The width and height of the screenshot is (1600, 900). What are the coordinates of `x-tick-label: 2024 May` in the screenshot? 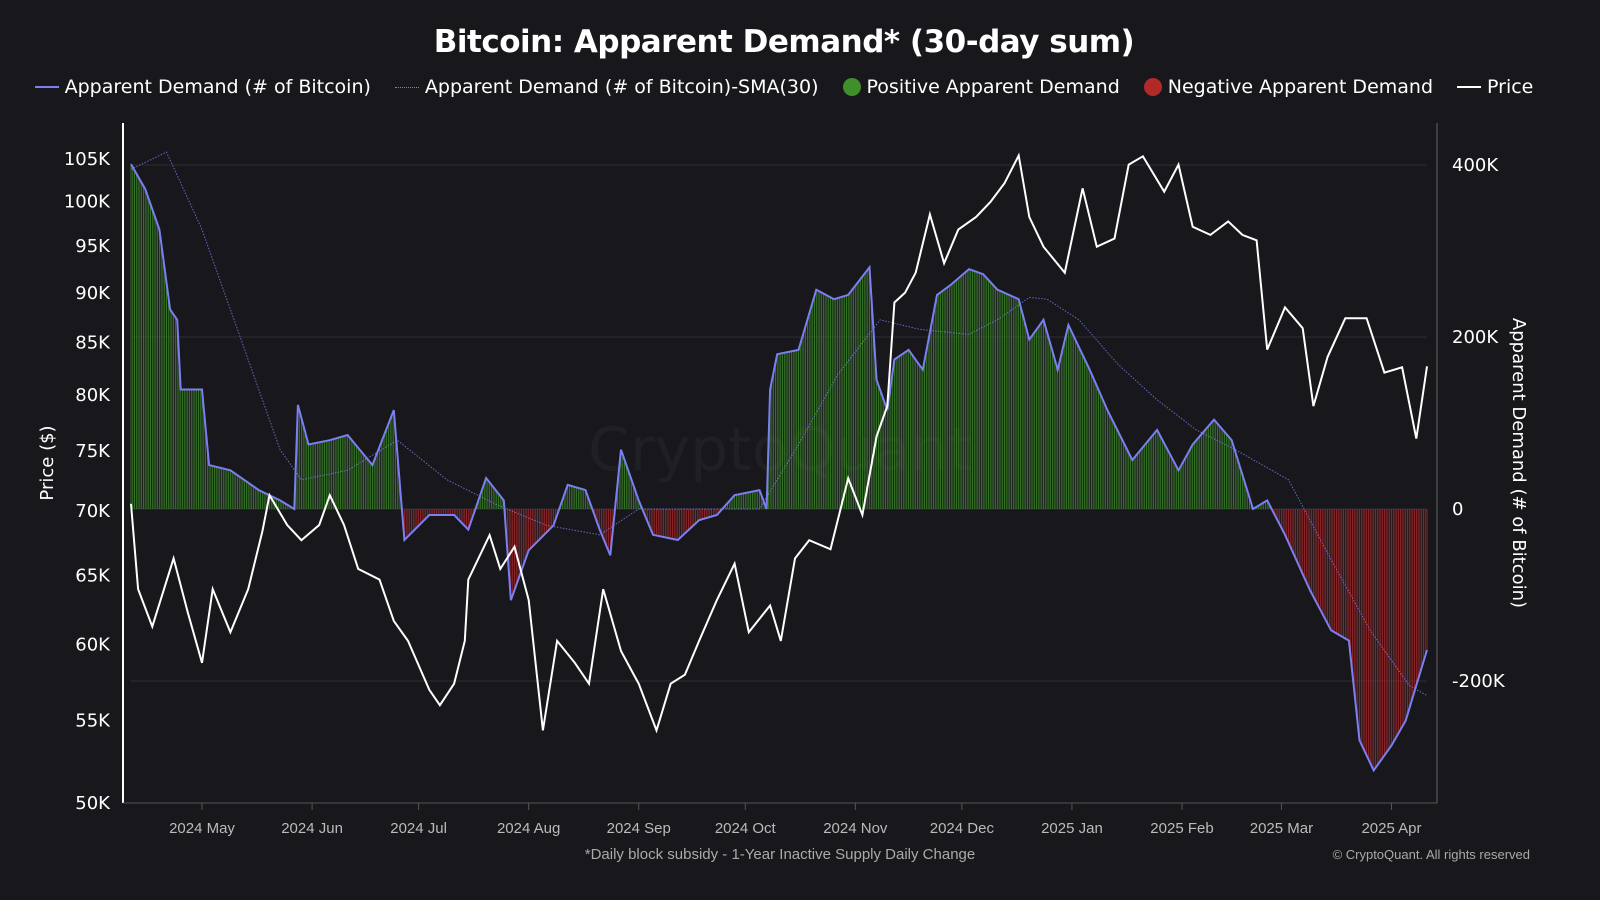 It's located at (202, 828).